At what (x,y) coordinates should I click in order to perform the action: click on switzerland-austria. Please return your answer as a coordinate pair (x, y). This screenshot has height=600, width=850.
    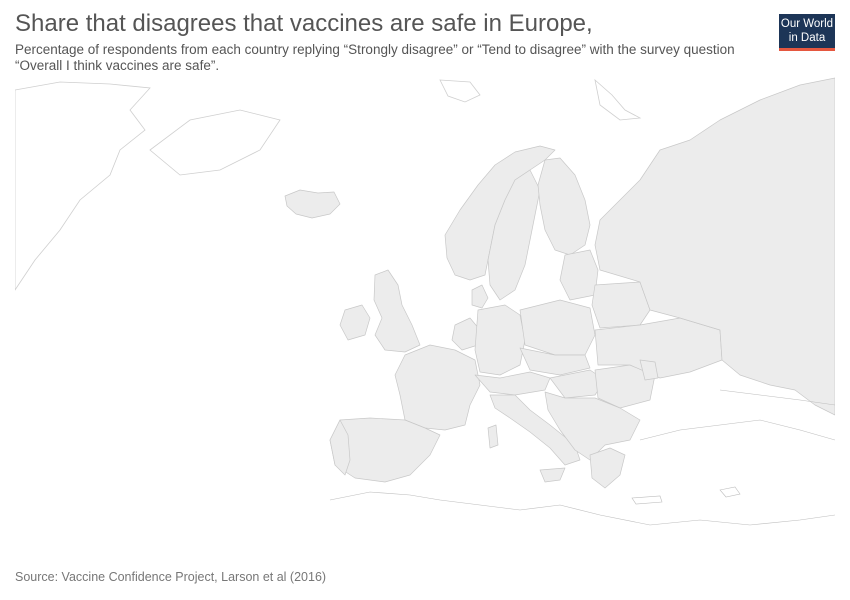
    Looking at the image, I should click on (512, 383).